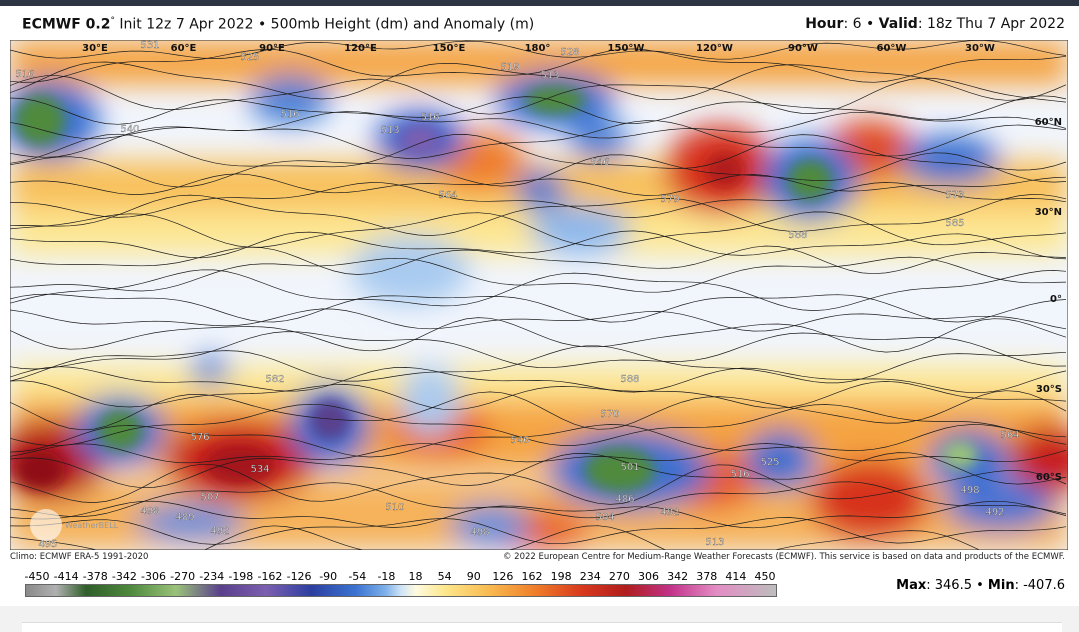 Image resolution: width=1079 pixels, height=632 pixels. Describe the element at coordinates (95, 48) in the screenshot. I see `longitude-label: 30°E` at that location.